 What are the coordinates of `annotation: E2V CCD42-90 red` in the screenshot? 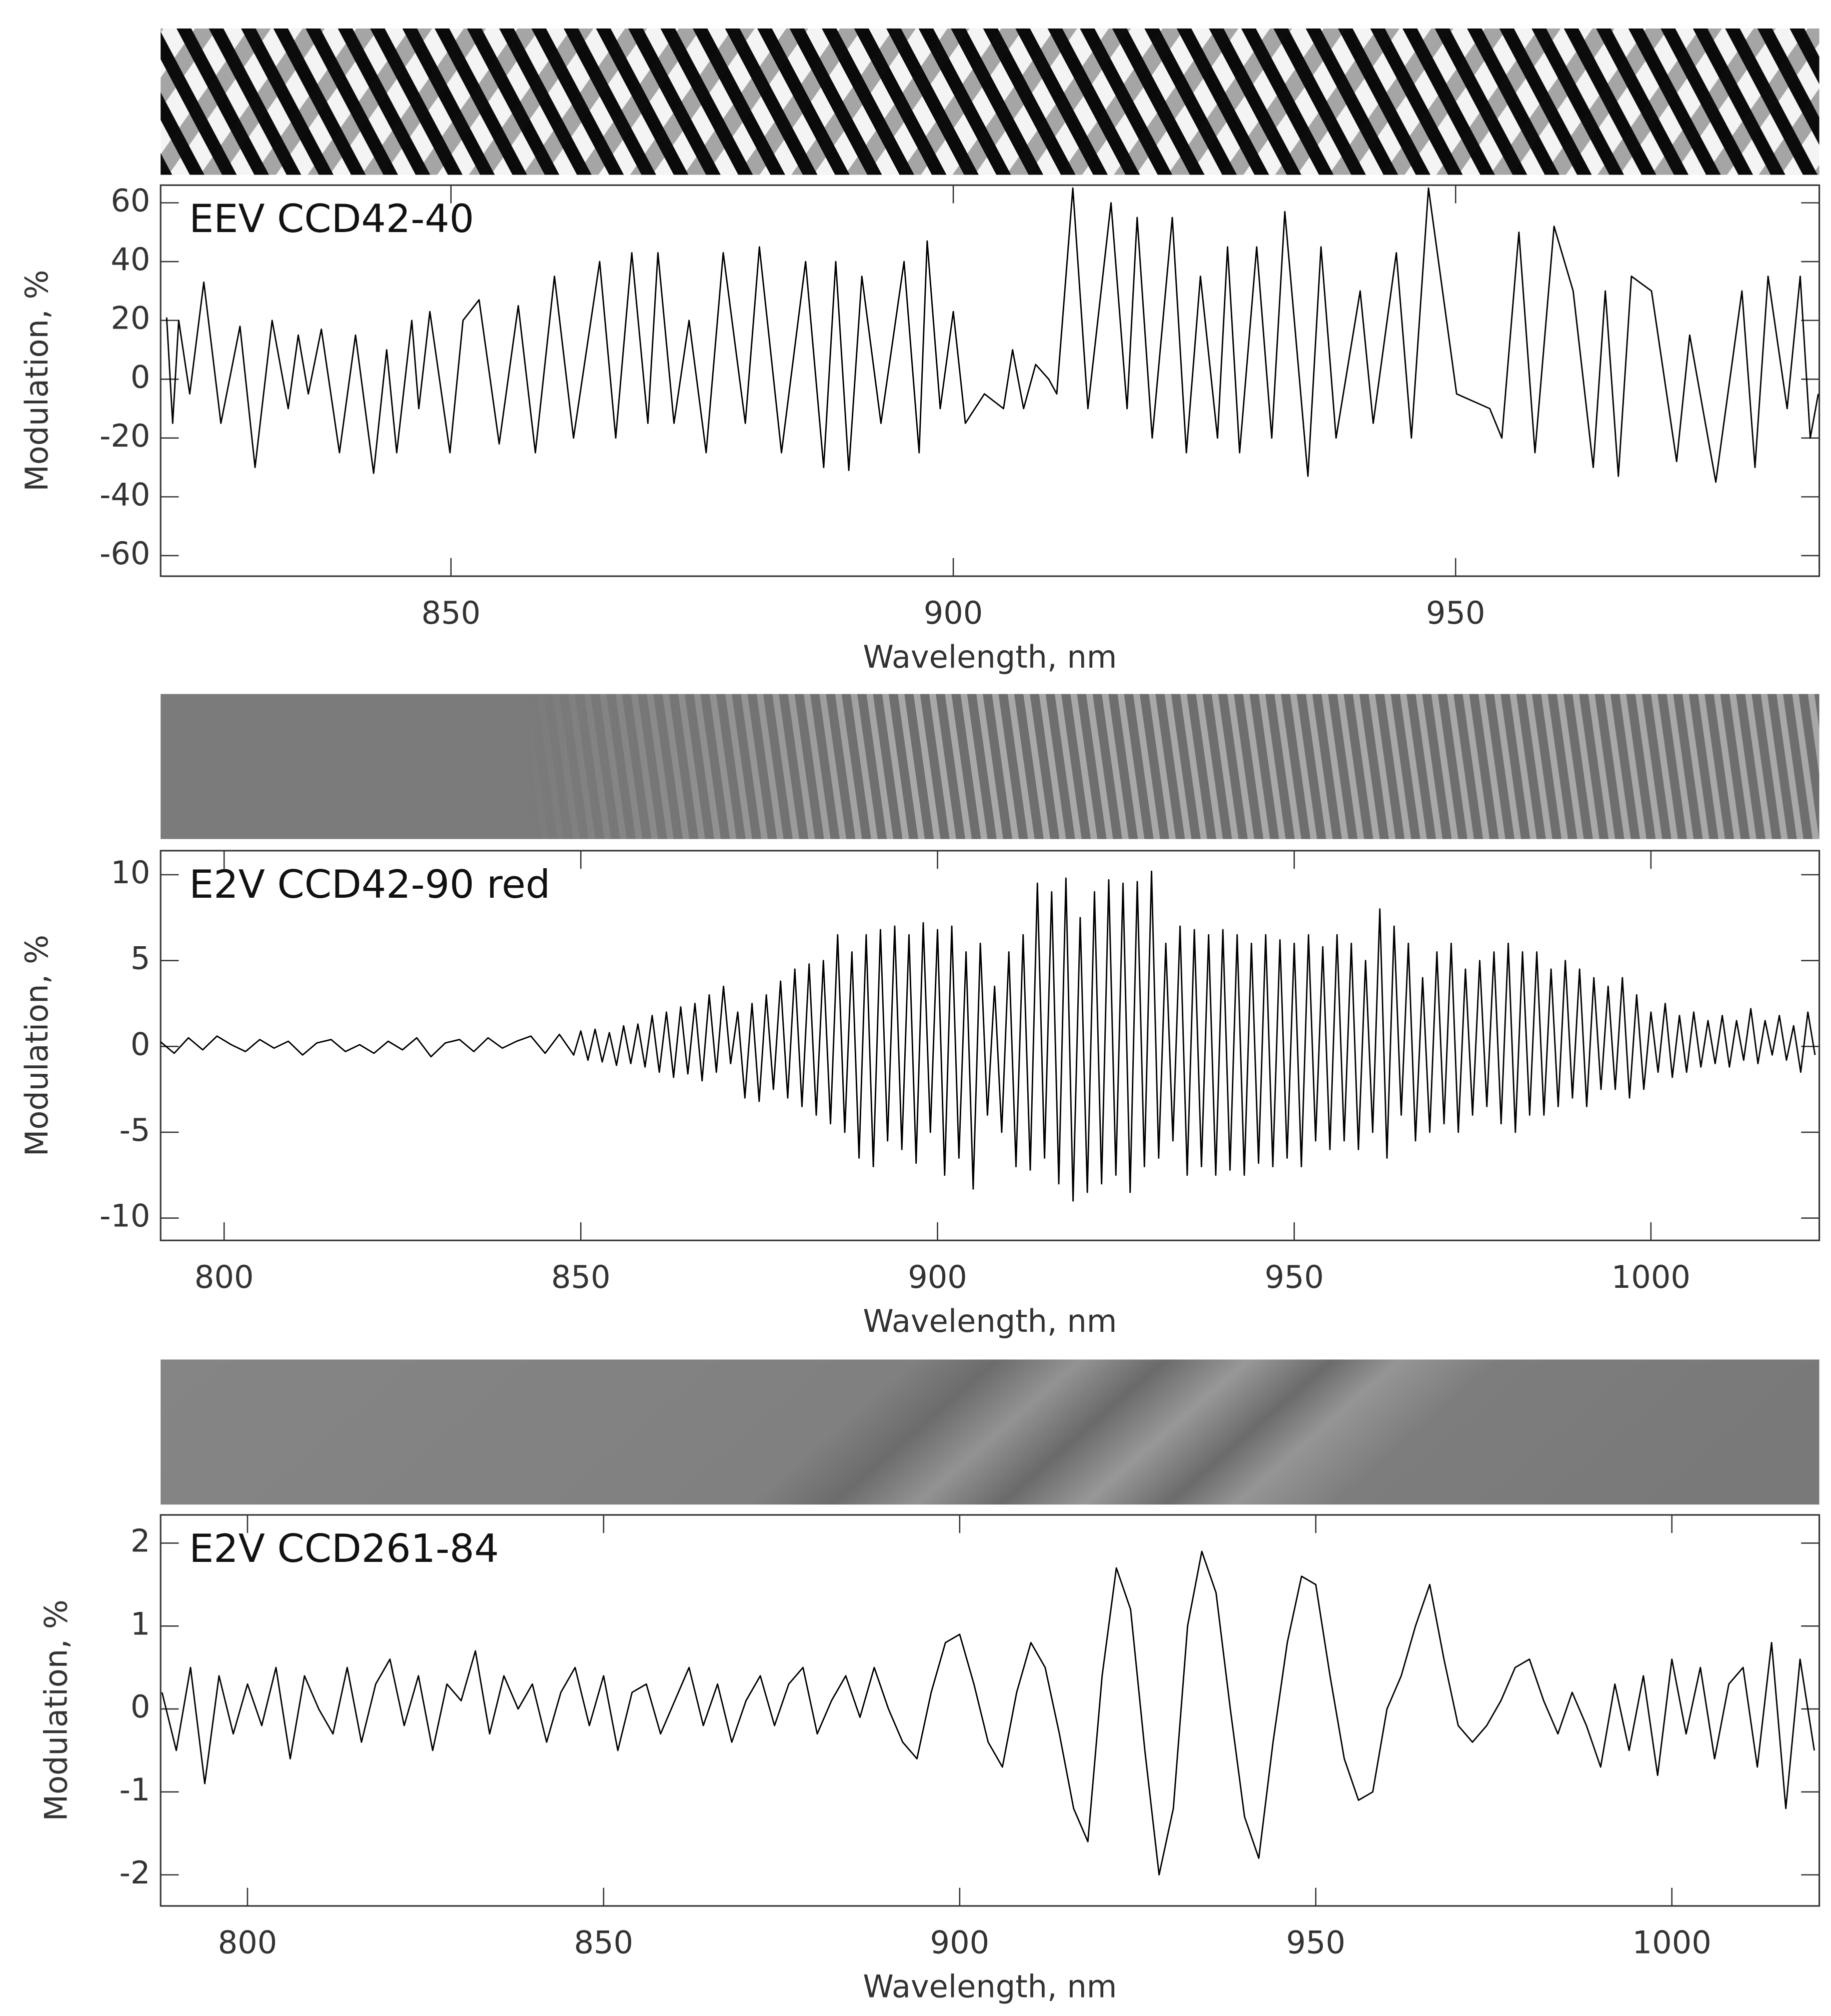 It's located at (369, 884).